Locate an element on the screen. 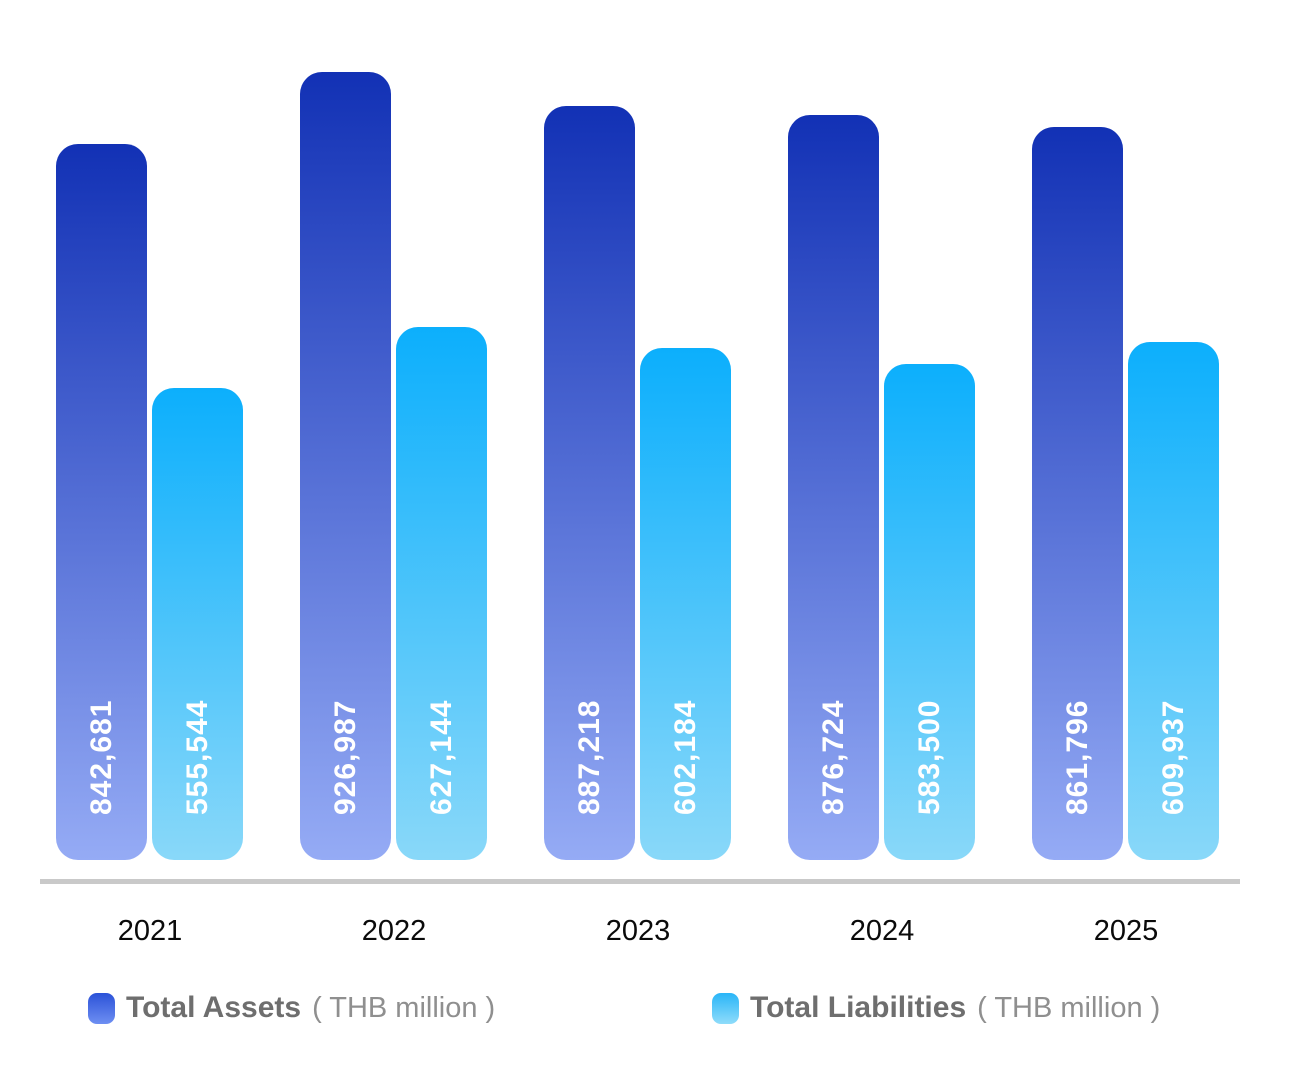 The width and height of the screenshot is (1295, 1073). bar-value-label-total-liabilities-2024: 583,500 is located at coordinates (929, 757).